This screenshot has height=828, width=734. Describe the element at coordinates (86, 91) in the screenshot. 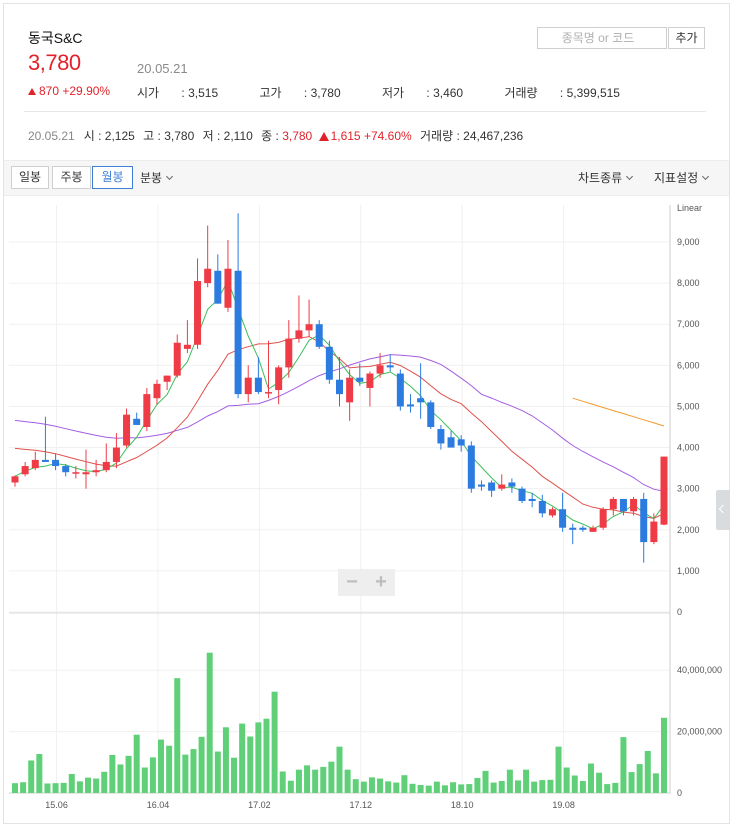

I see `change-percent: +29.90%` at that location.